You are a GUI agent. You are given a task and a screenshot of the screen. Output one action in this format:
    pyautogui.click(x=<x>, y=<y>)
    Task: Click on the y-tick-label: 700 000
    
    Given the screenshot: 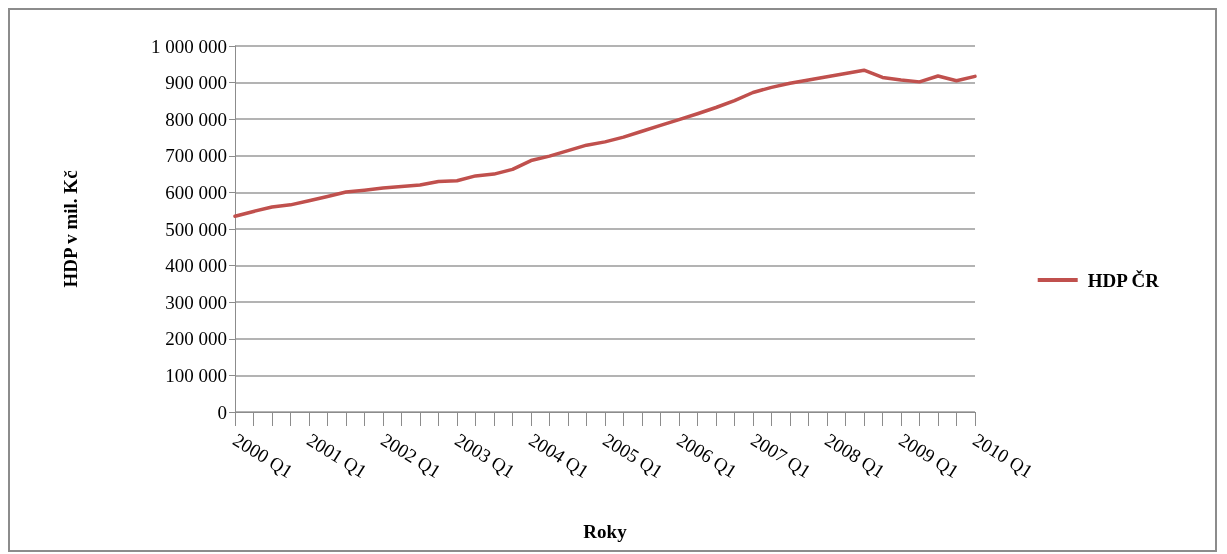 What is the action you would take?
    pyautogui.click(x=196, y=156)
    